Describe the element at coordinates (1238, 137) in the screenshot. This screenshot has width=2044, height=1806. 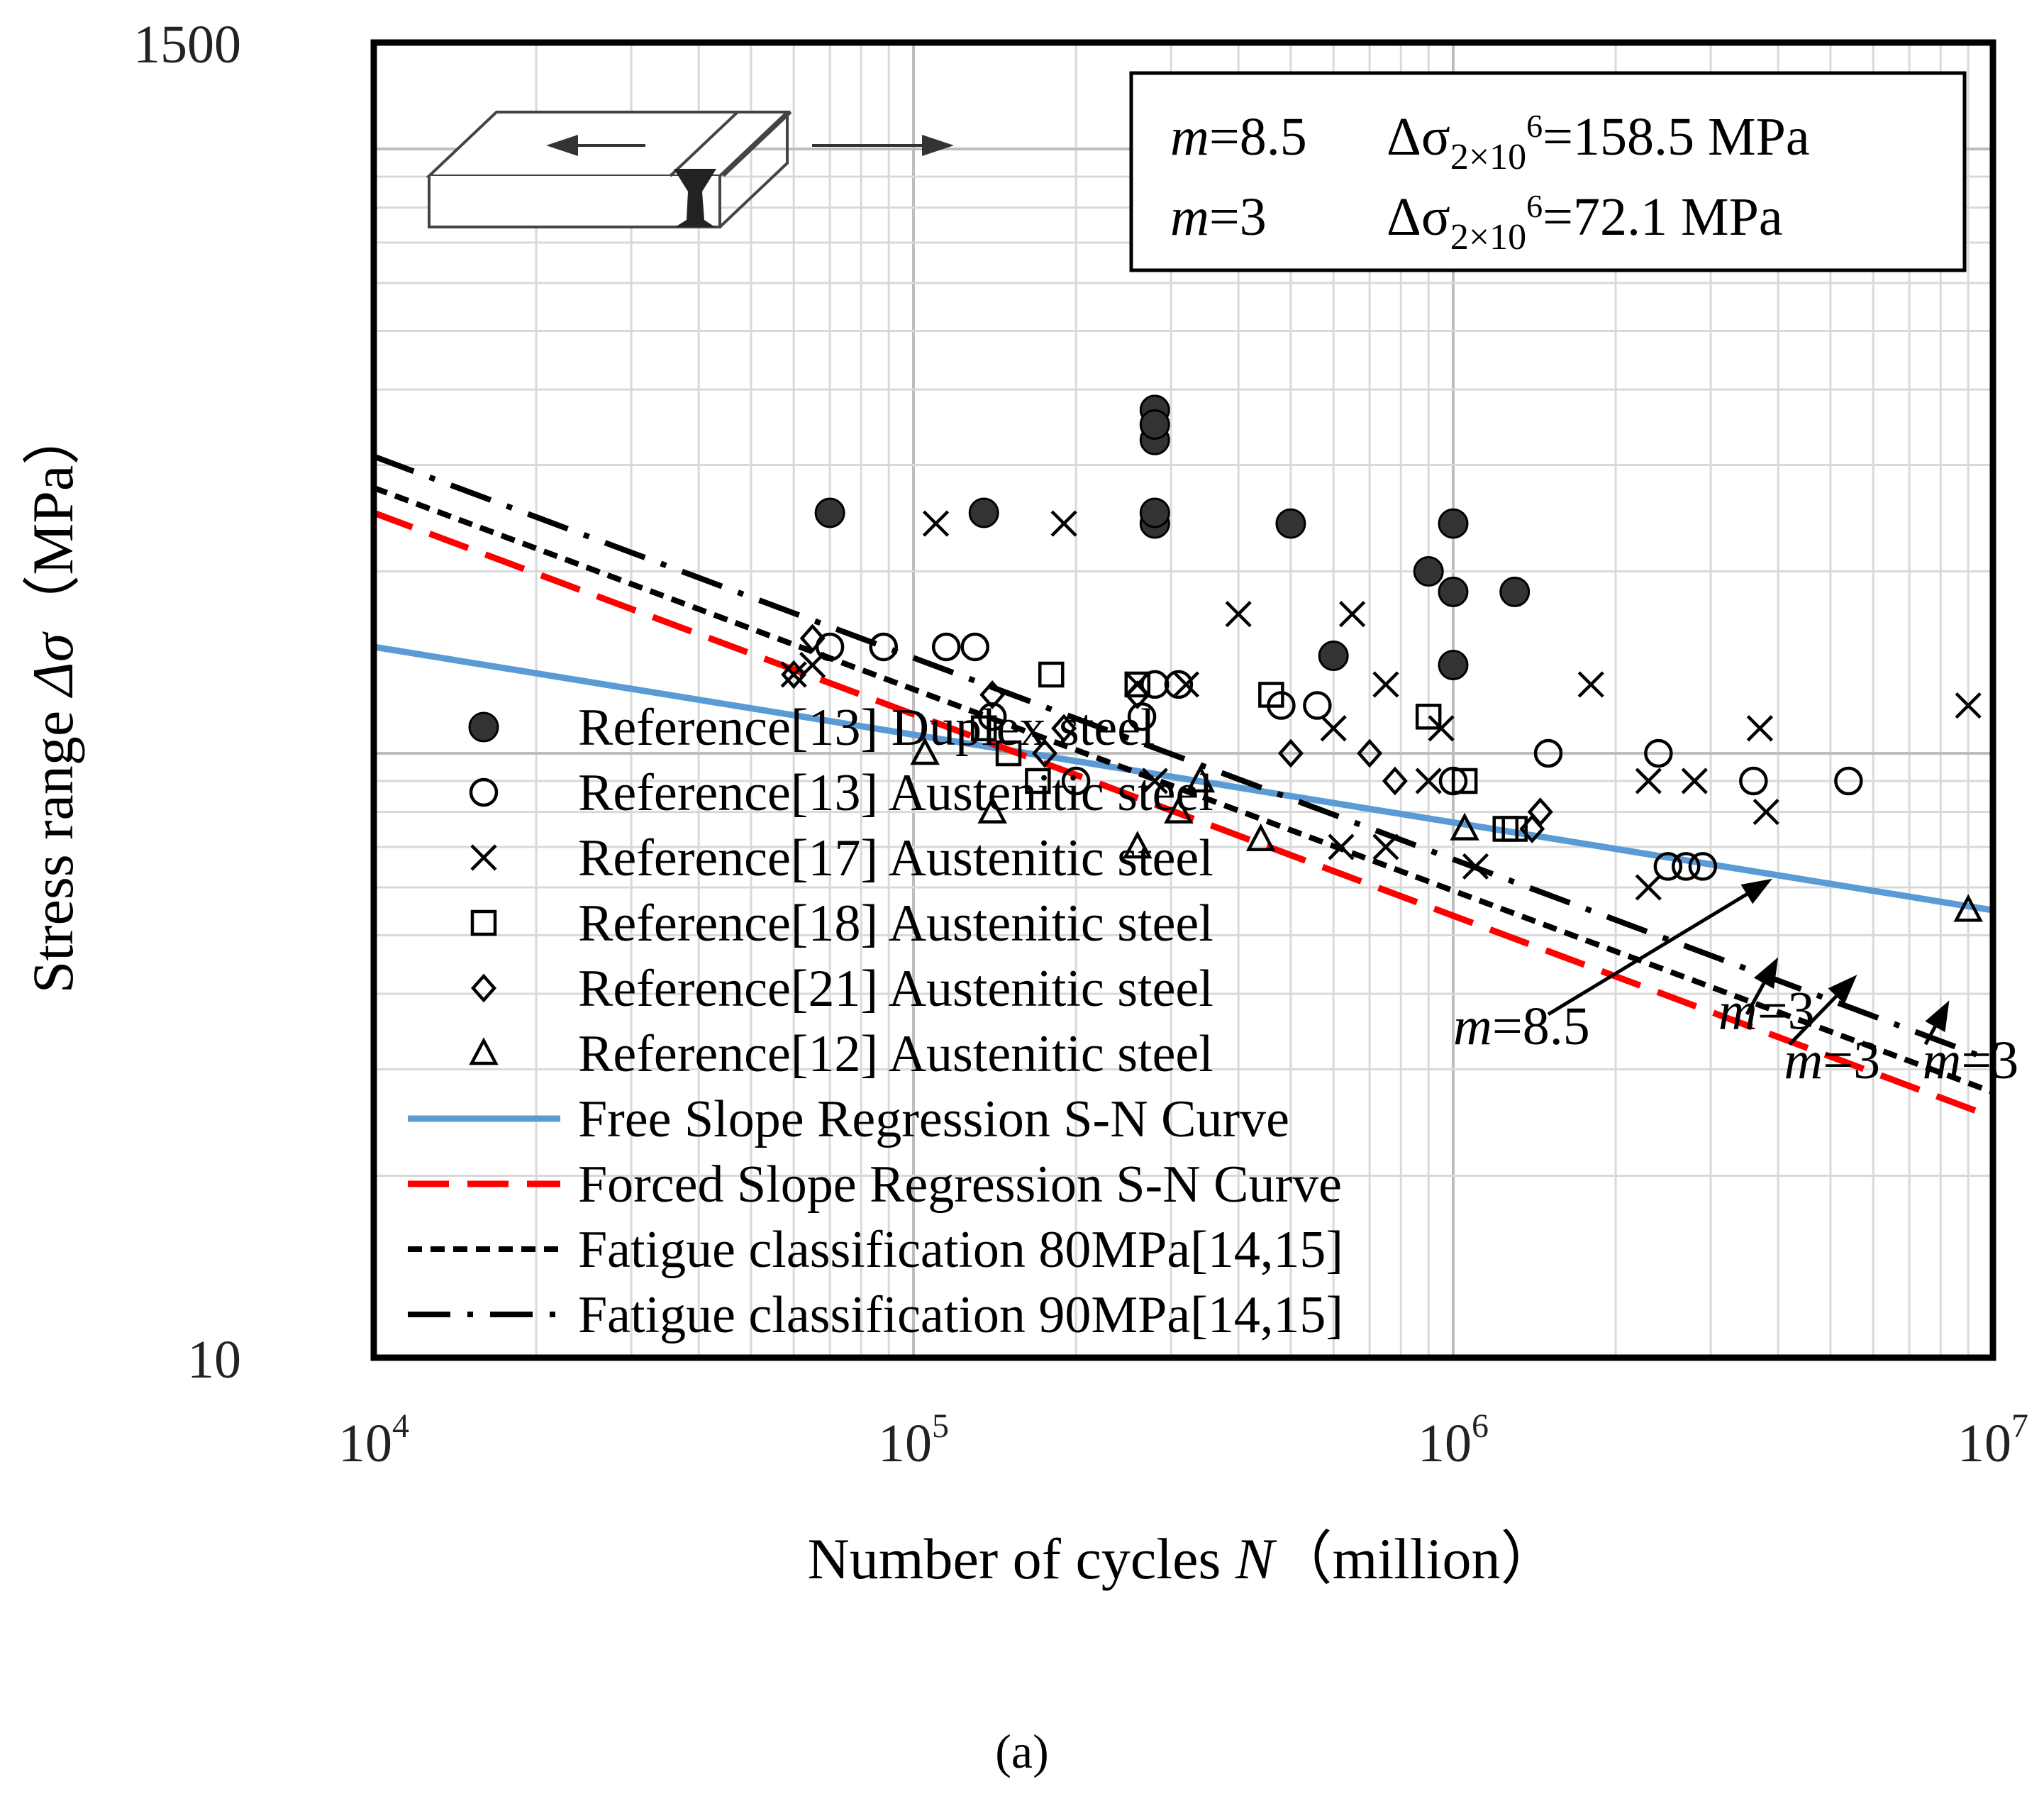
I see `info-row-m: m=8.5` at that location.